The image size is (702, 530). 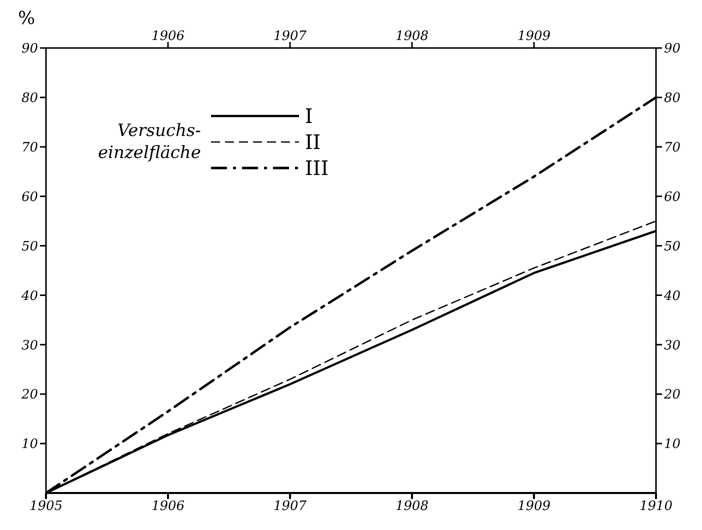 I want to click on y-tick-label: 90, so click(x=29, y=49).